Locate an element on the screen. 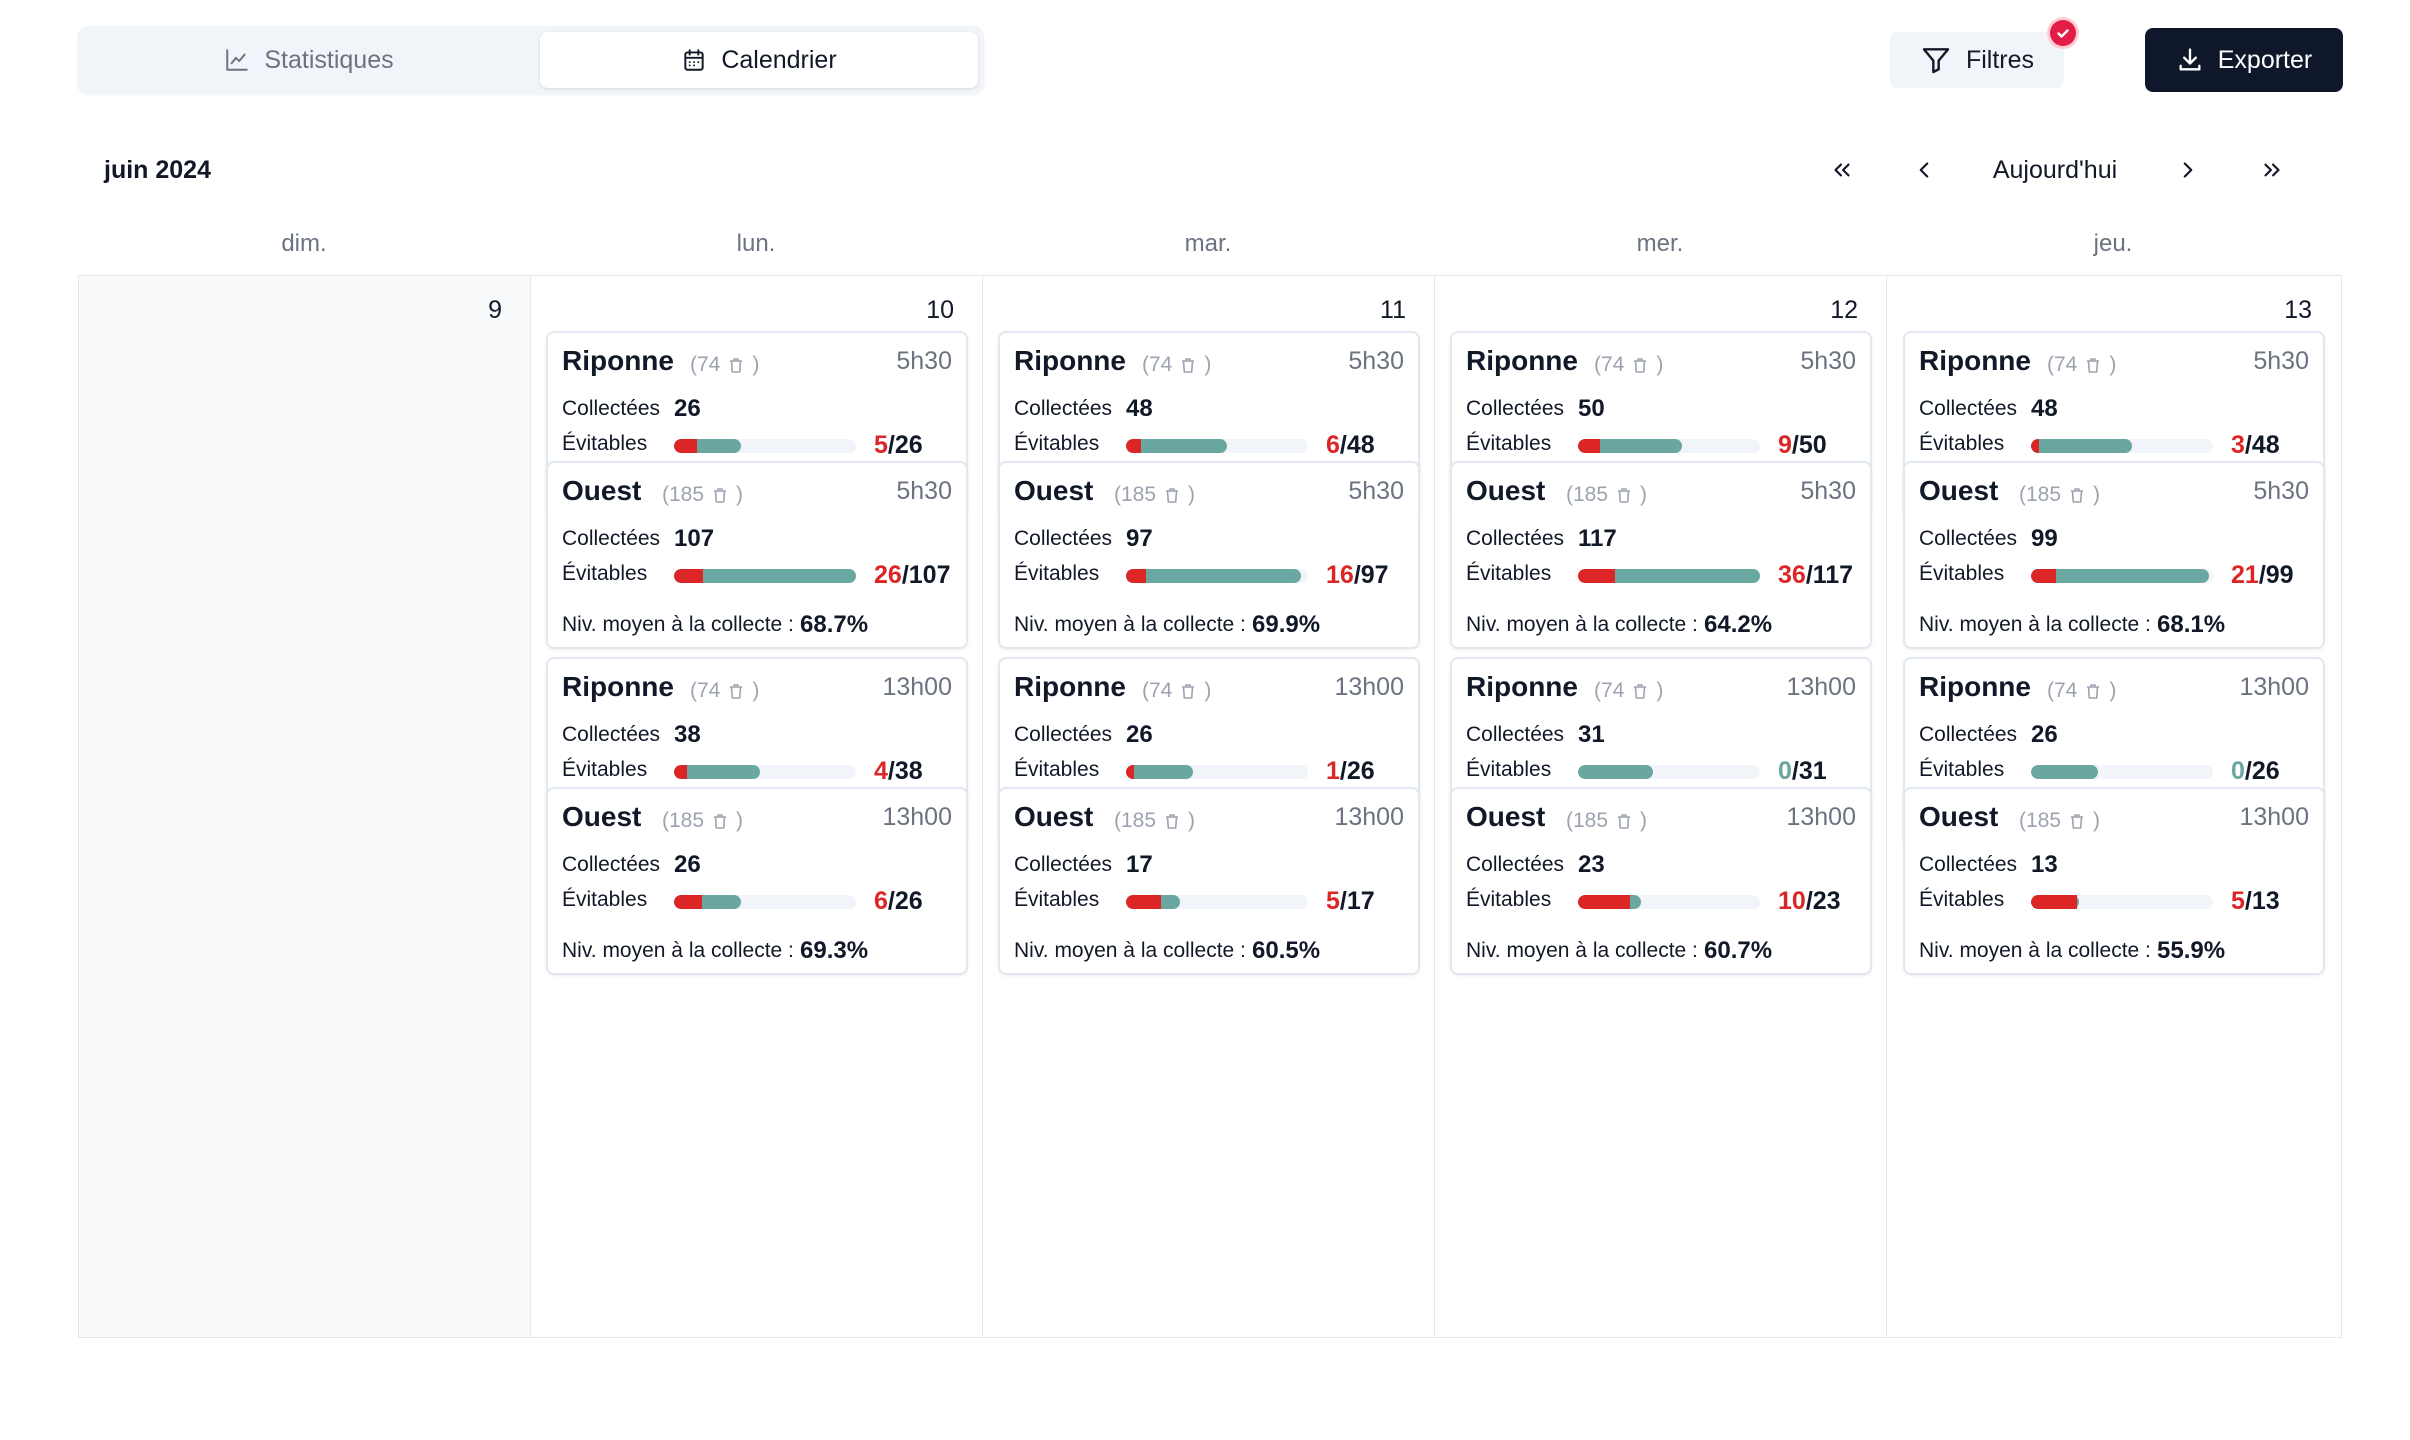  filters-button: Filtres is located at coordinates (1977, 60).